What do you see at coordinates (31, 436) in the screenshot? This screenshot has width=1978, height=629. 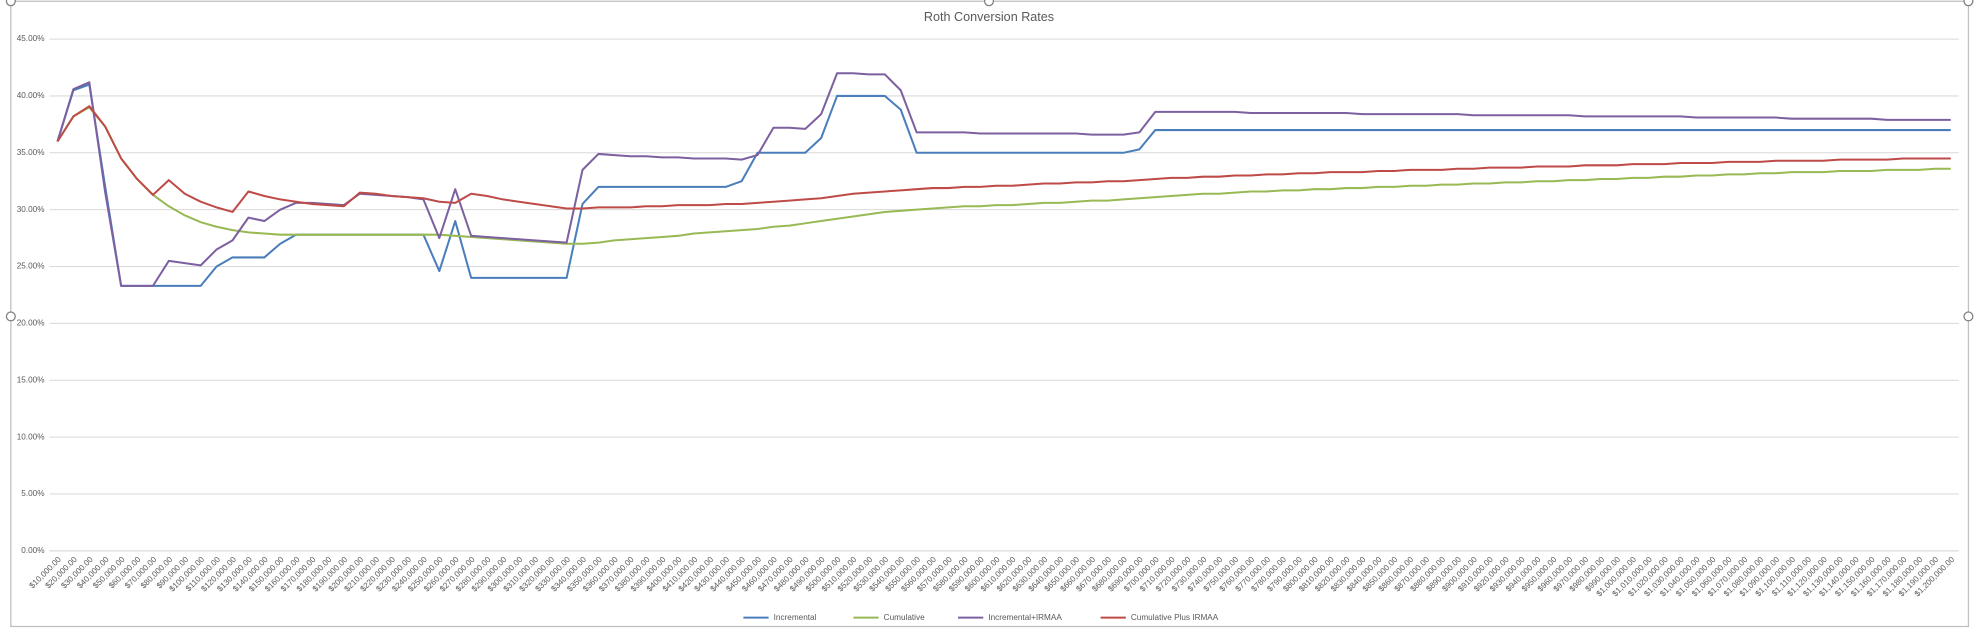 I see `y-tick-label: 10.00%` at bounding box center [31, 436].